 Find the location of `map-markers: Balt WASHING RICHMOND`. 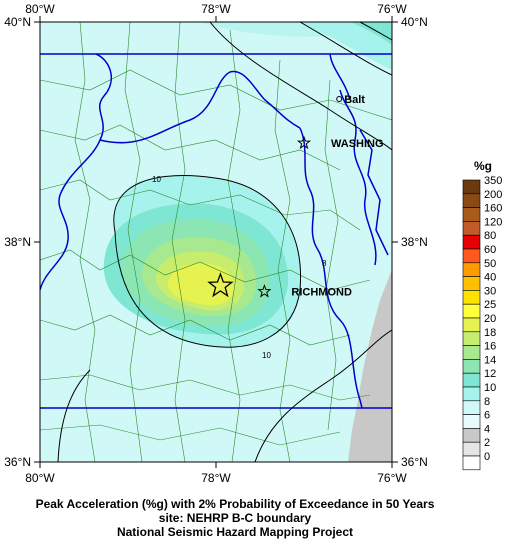

map-markers: Balt WASHING RICHMOND is located at coordinates (295, 196).